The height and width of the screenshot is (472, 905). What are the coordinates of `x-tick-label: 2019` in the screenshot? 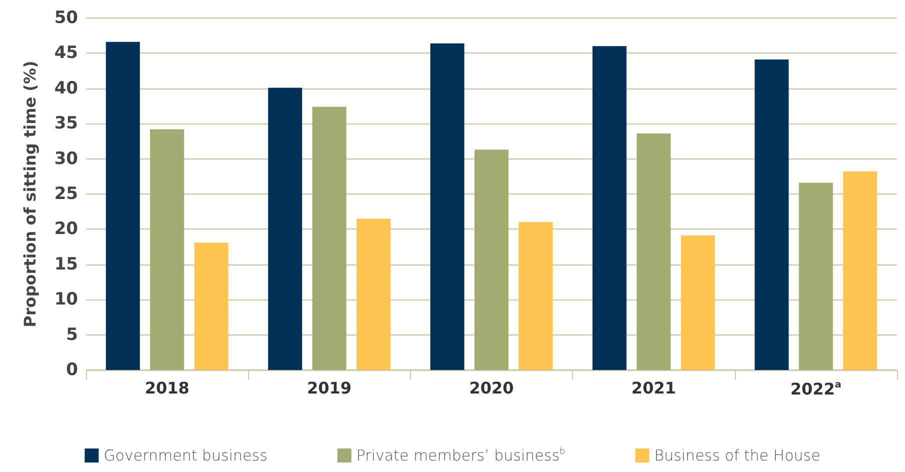 It's located at (329, 388).